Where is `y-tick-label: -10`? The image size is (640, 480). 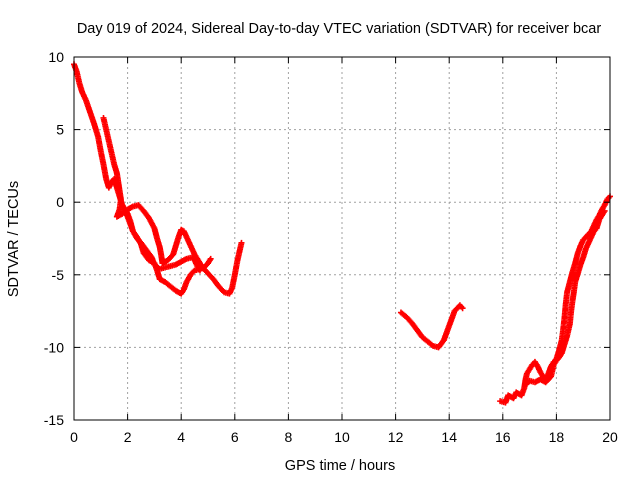
y-tick-label: -10 is located at coordinates (54, 347).